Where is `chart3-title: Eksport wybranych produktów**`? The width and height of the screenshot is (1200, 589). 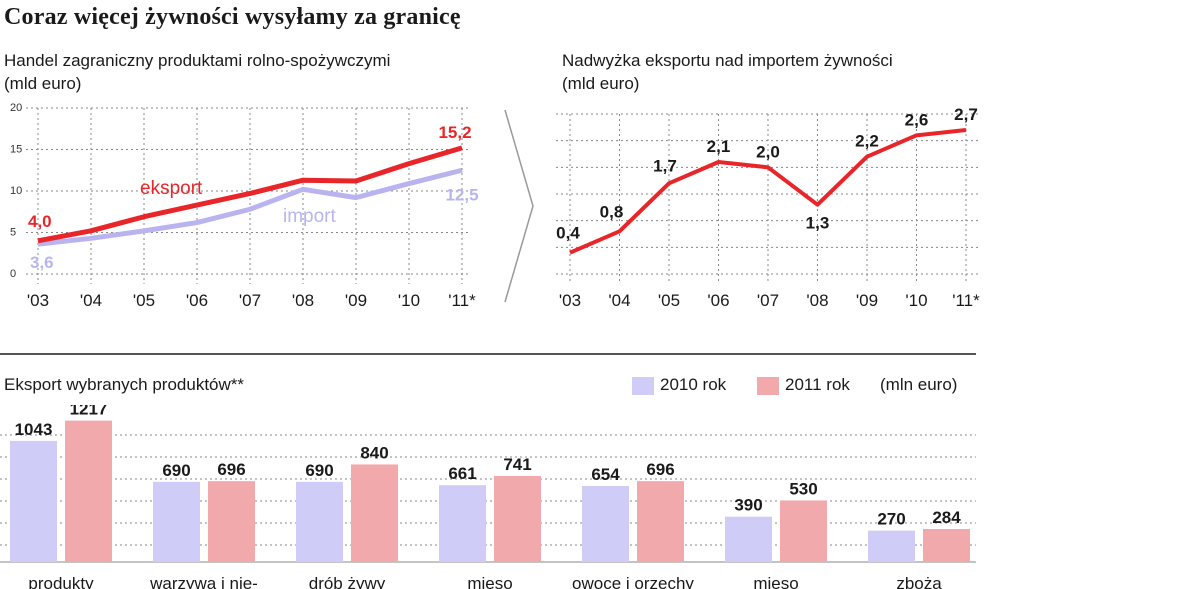 chart3-title: Eksport wybranych produktów** is located at coordinates (124, 384).